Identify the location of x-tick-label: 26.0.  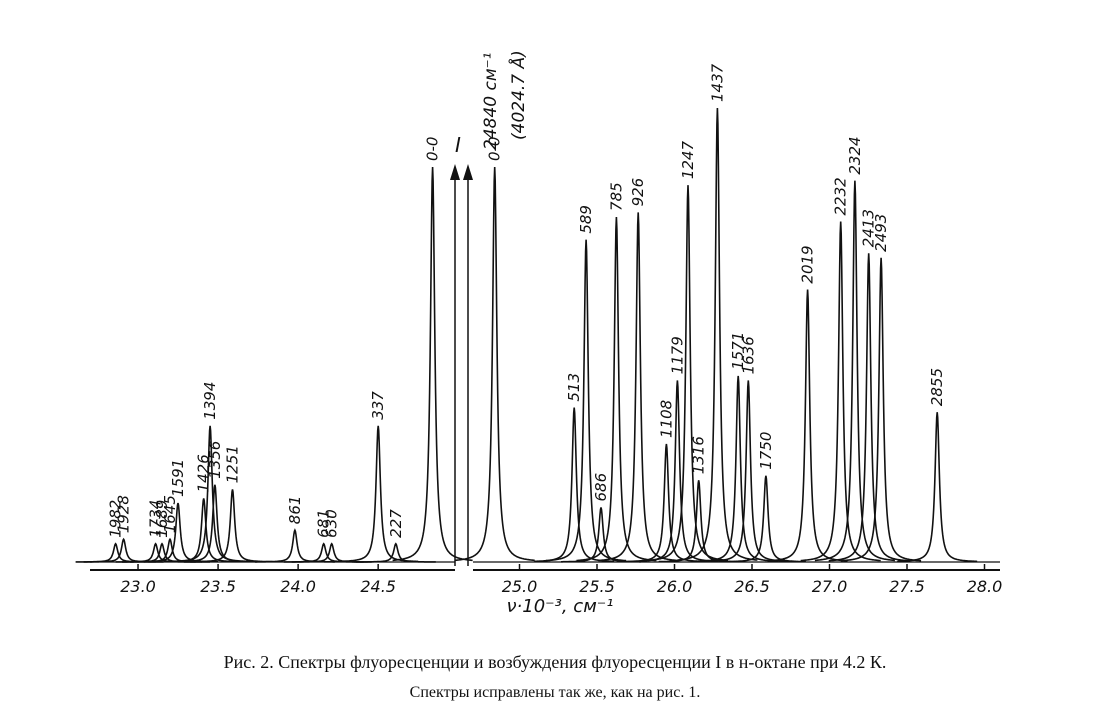
(675, 586).